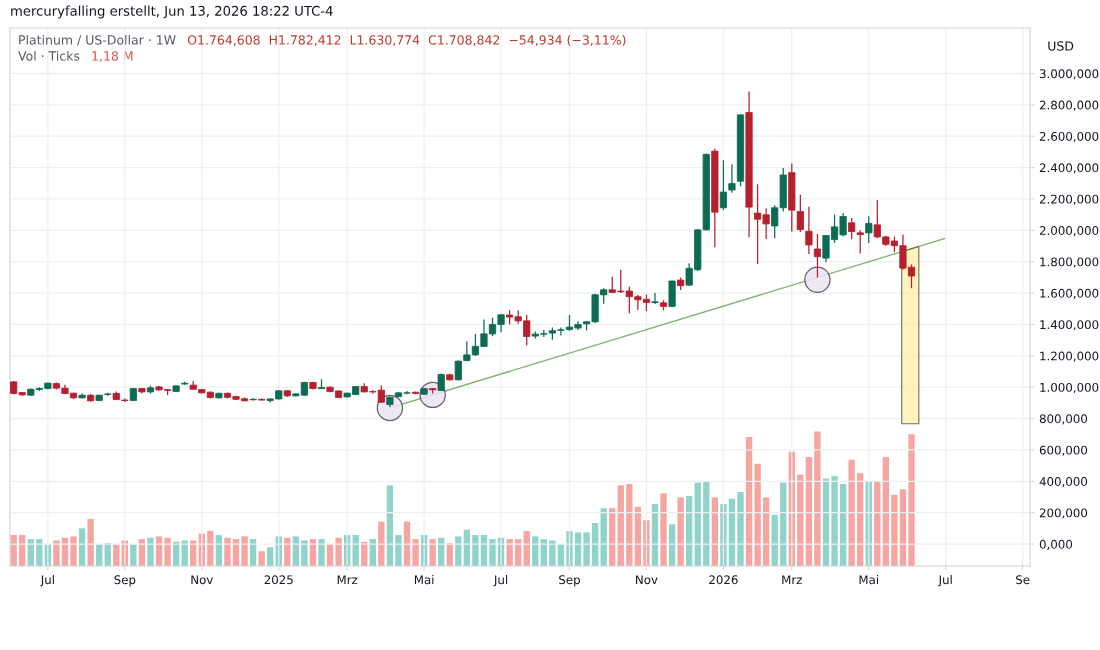 The height and width of the screenshot is (650, 1100). I want to click on y-tick-label: 200,000, so click(1063, 513).